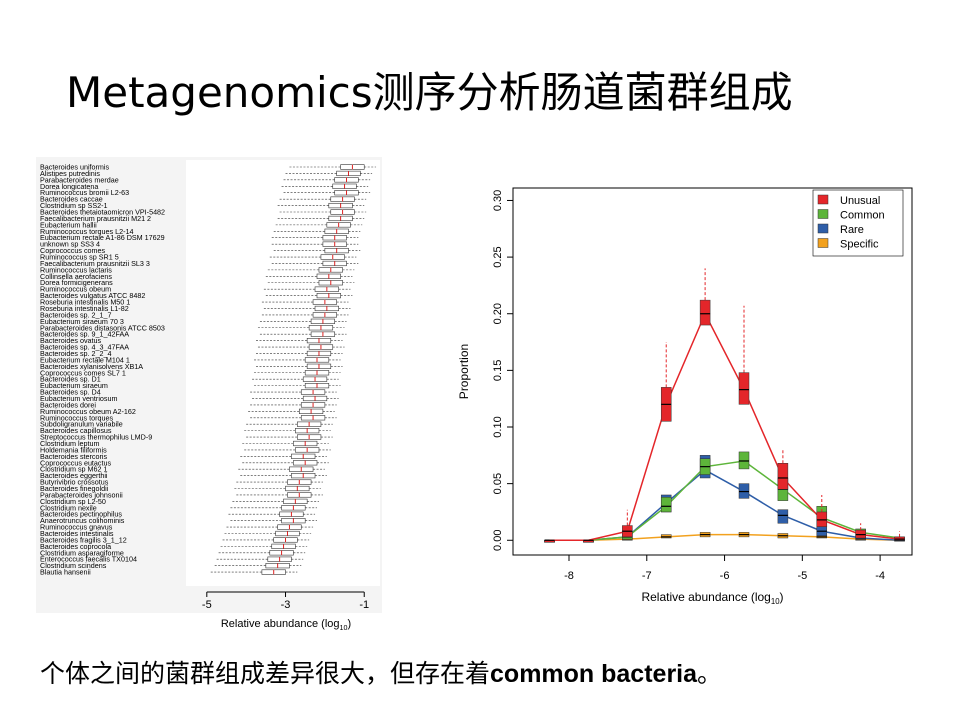 The height and width of the screenshot is (720, 960). I want to click on species-label: Coprococcus comes, so click(73, 250).